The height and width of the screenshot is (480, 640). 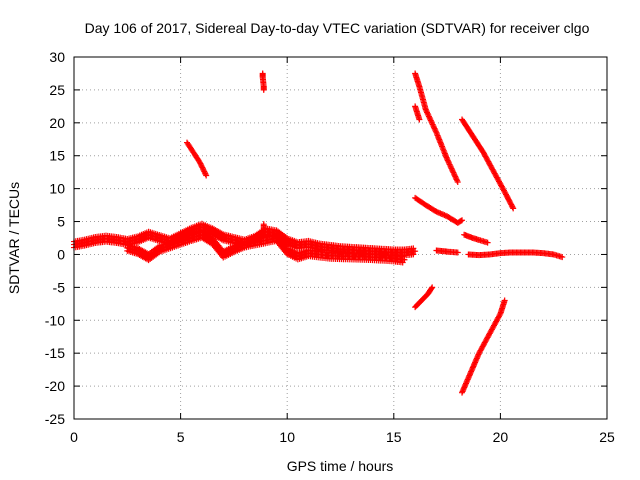 I want to click on y-tick-label: 30, so click(x=57, y=57).